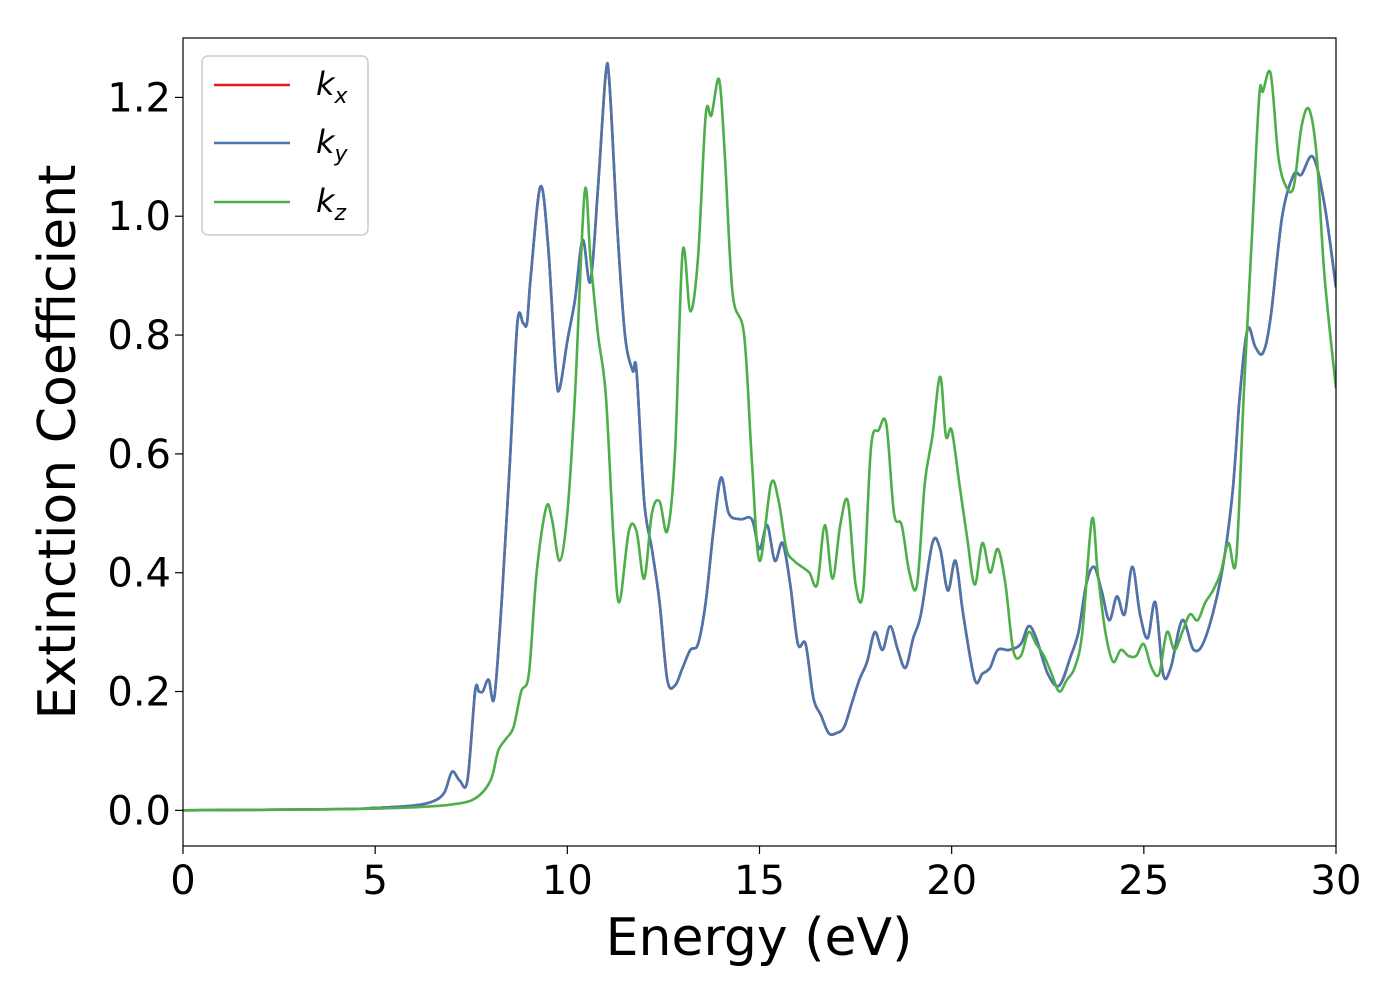 The height and width of the screenshot is (1000, 1400). What do you see at coordinates (759, 938) in the screenshot?
I see `x-axis-label: Energy (eV)` at bounding box center [759, 938].